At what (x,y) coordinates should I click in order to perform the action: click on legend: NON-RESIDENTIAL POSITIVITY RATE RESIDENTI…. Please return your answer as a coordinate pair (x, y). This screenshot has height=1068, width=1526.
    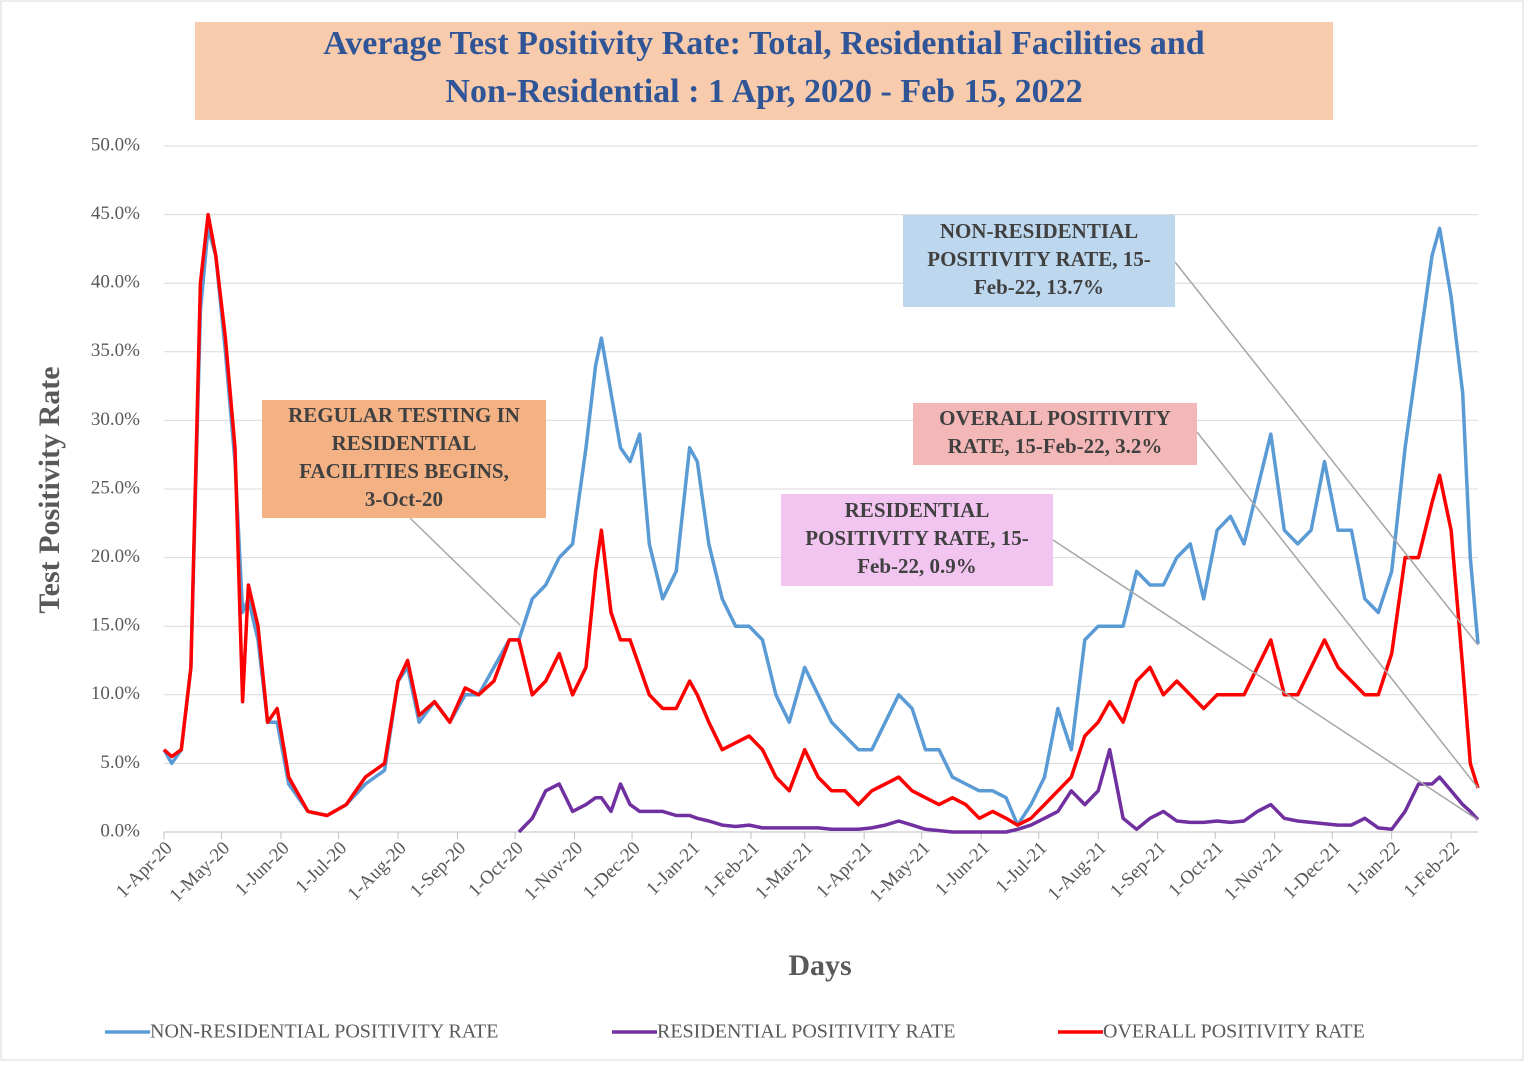
    Looking at the image, I should click on (735, 1032).